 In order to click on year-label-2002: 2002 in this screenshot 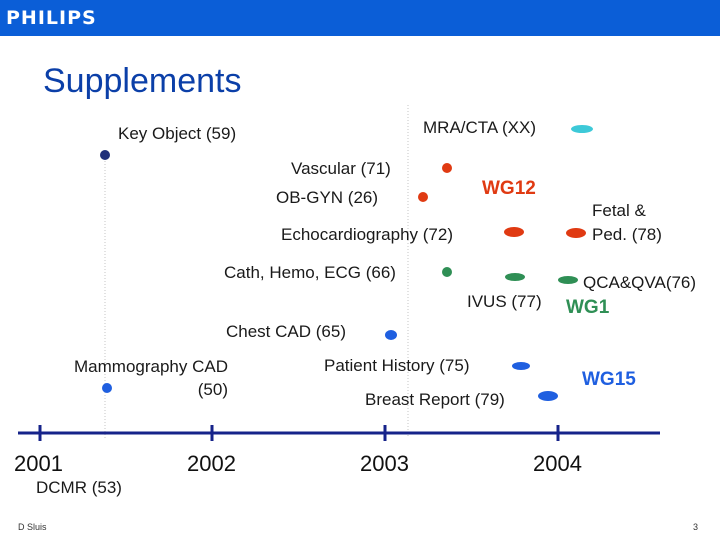, I will do `click(211, 463)`.